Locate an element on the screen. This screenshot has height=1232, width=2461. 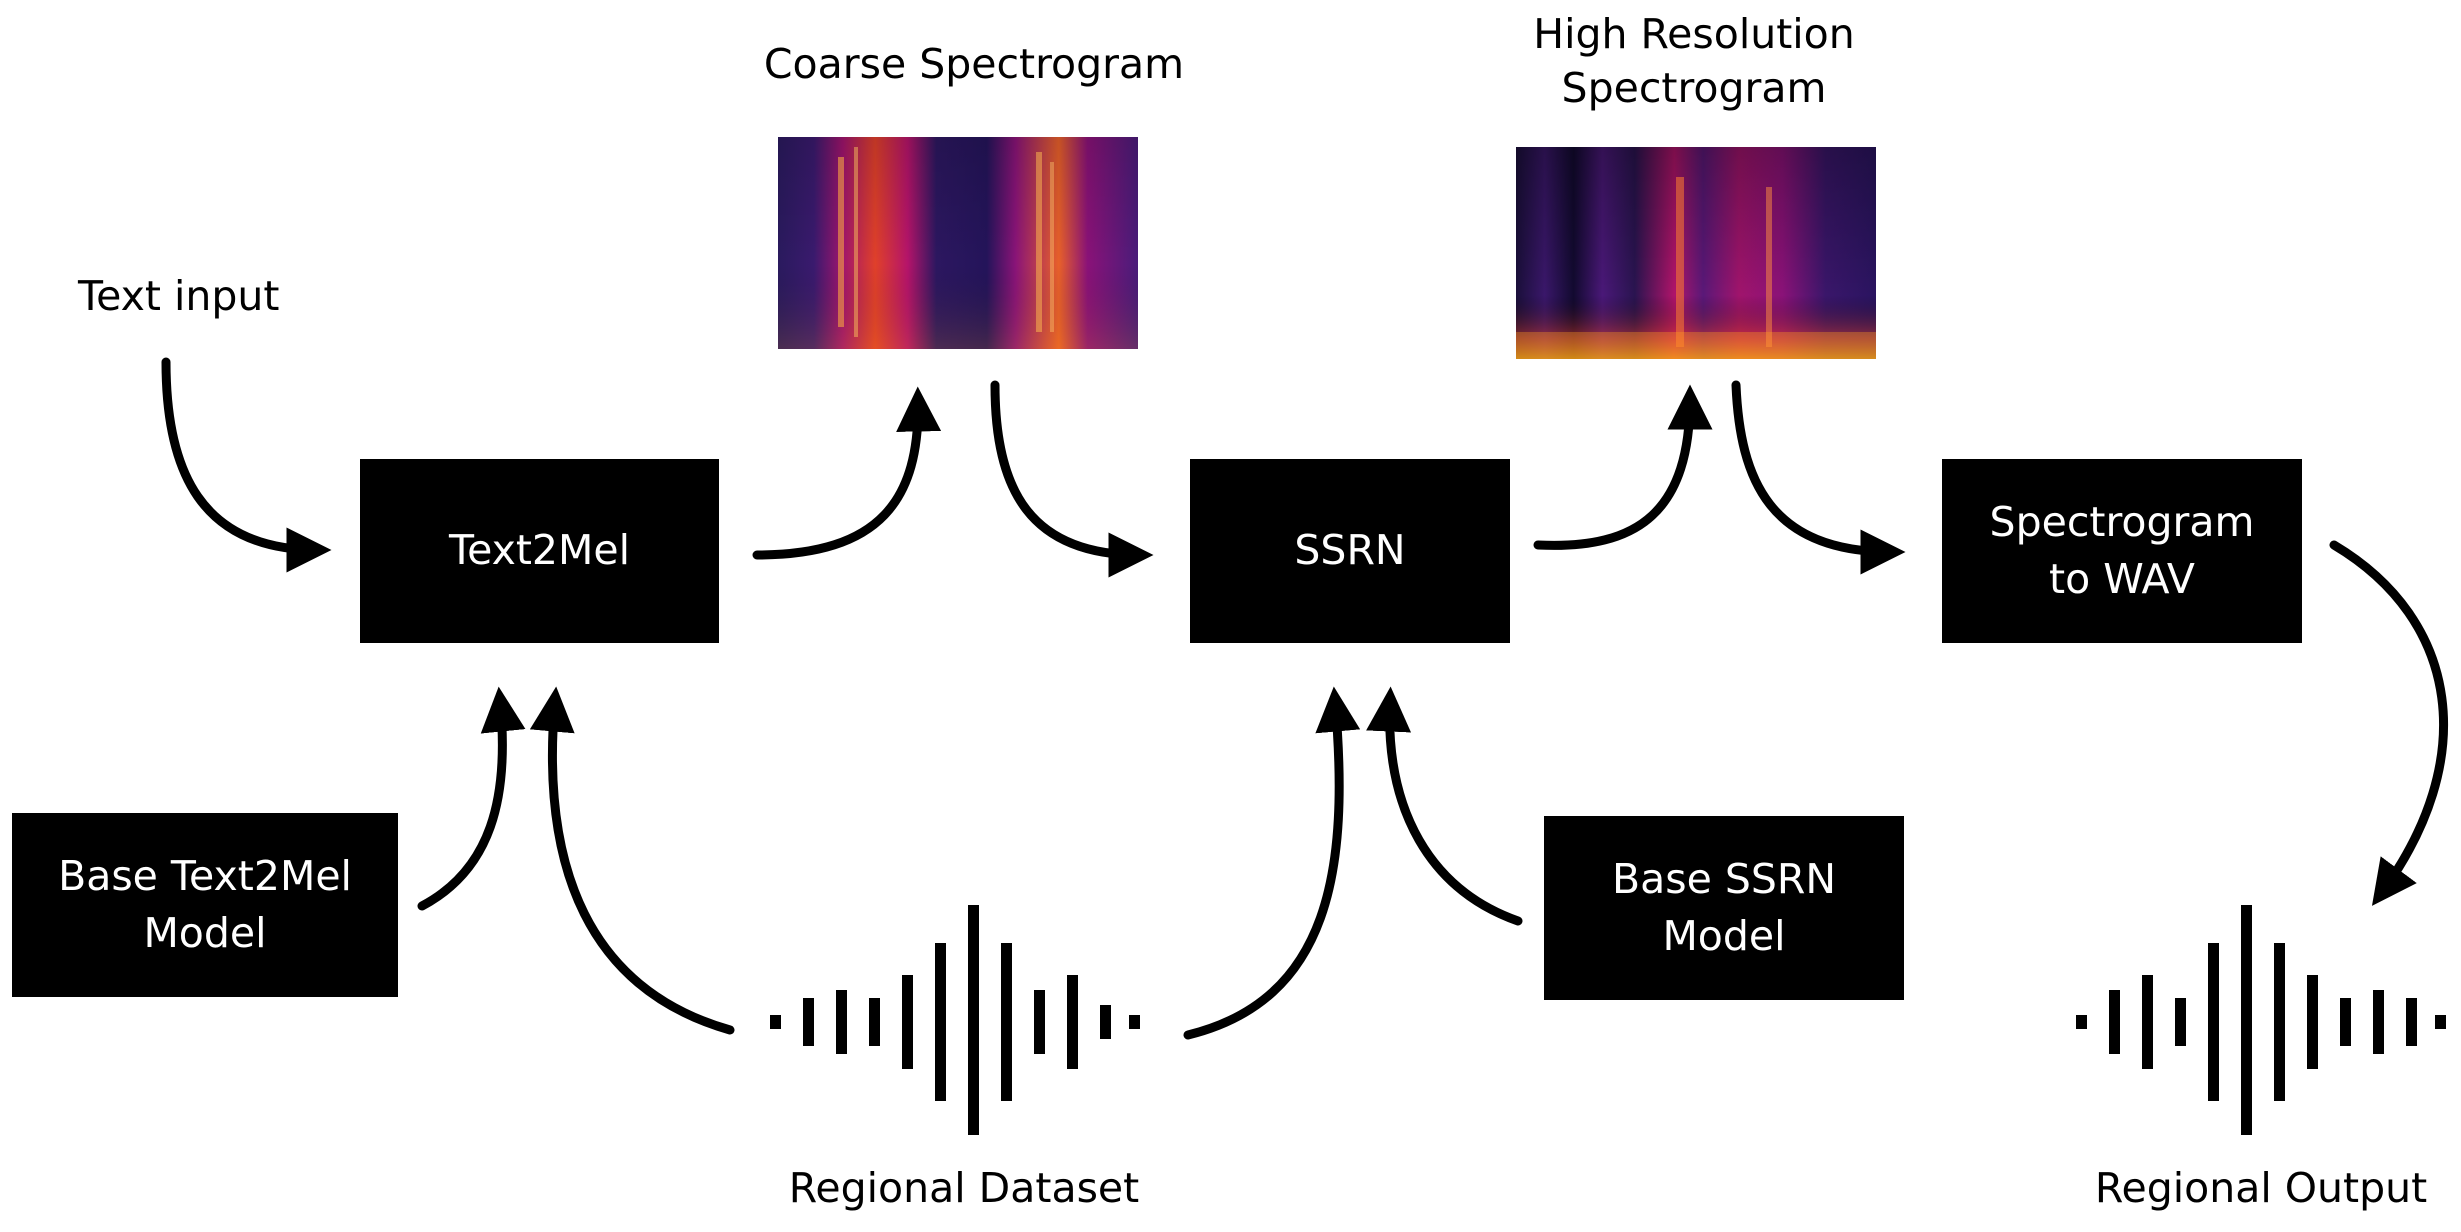
base-ssrn-model-box: Base SSRN Model is located at coordinates (1724, 908).